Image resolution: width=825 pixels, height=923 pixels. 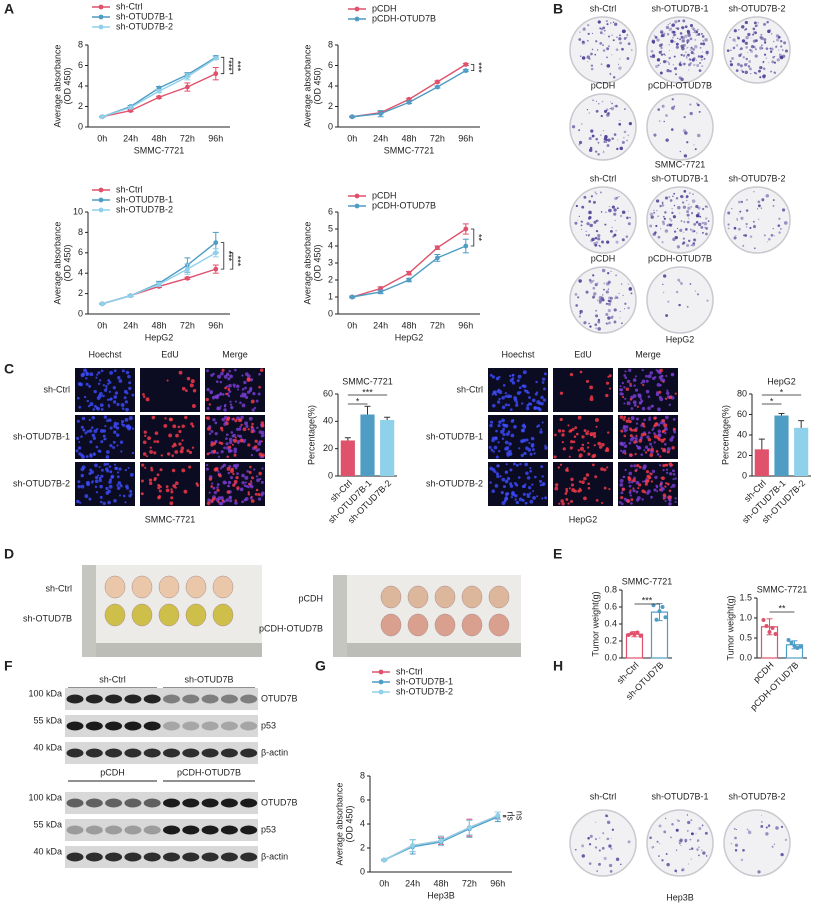 I want to click on y-tick-label: 1.0, so click(x=745, y=617).